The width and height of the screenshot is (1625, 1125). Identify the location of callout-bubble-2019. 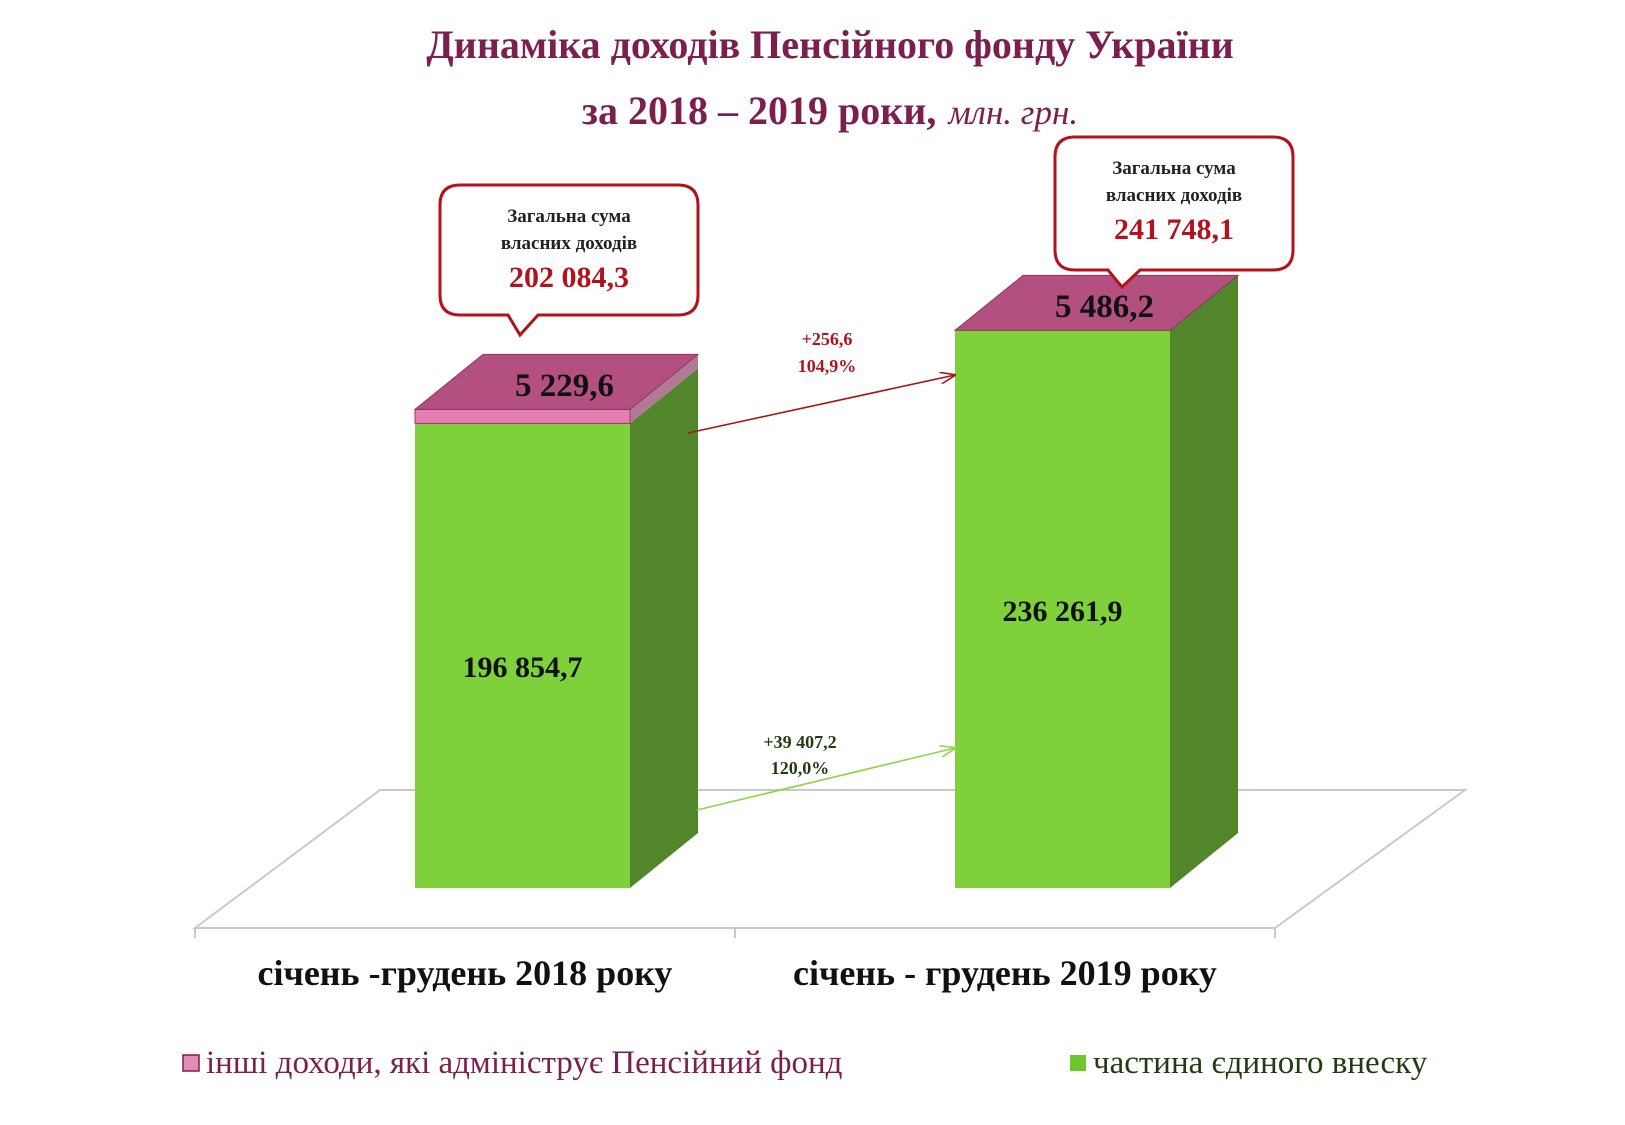
(1174, 212).